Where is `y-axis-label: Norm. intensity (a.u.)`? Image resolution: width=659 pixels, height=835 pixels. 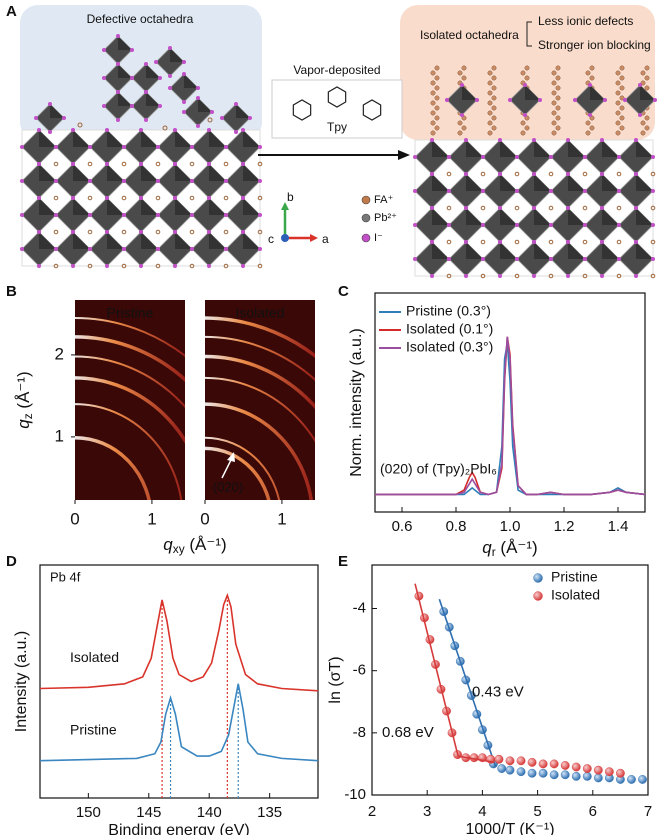
y-axis-label: Norm. intensity (a.u.) is located at coordinates (356, 402).